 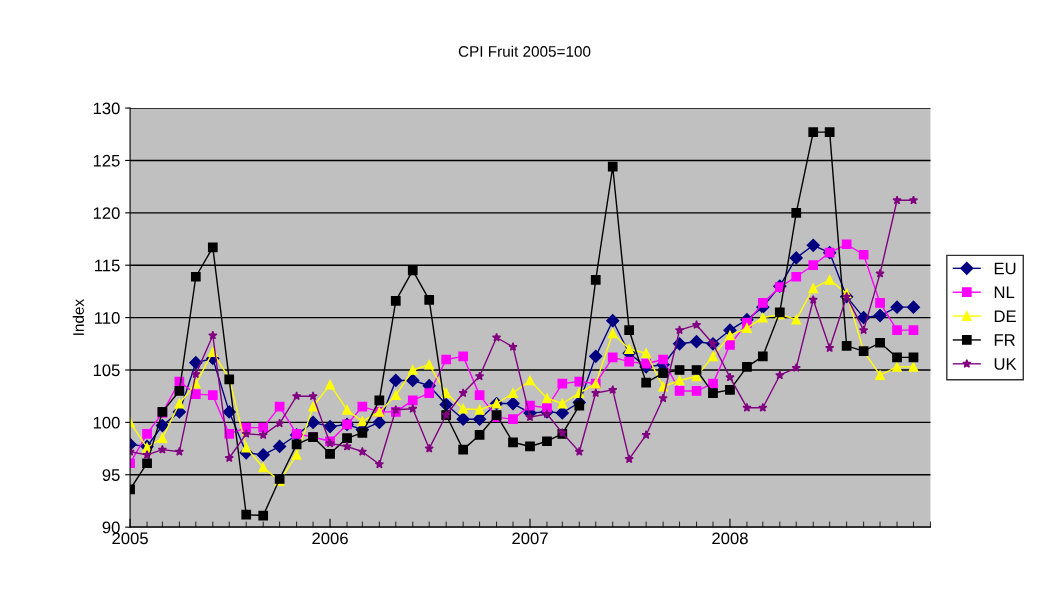 What do you see at coordinates (106, 213) in the screenshot?
I see `y-tick-label: 120` at bounding box center [106, 213].